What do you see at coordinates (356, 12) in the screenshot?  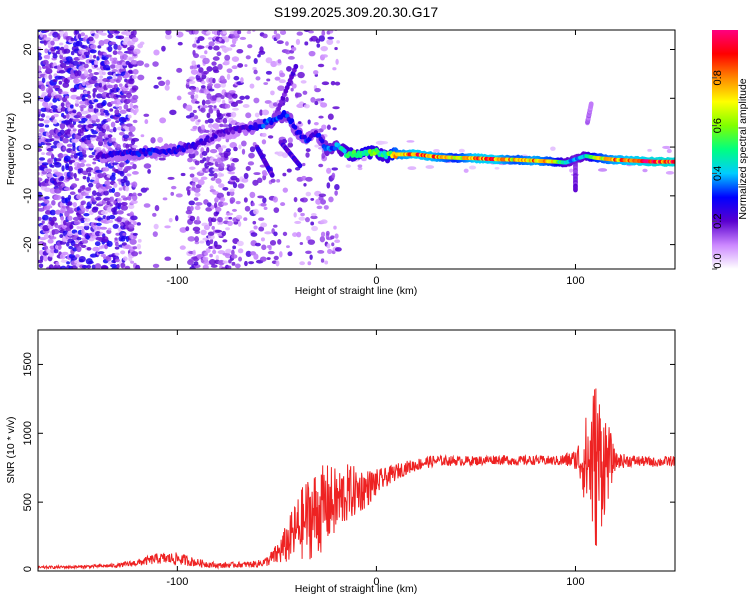 I see `chart-title: S199.2025.309.20.30.G17` at bounding box center [356, 12].